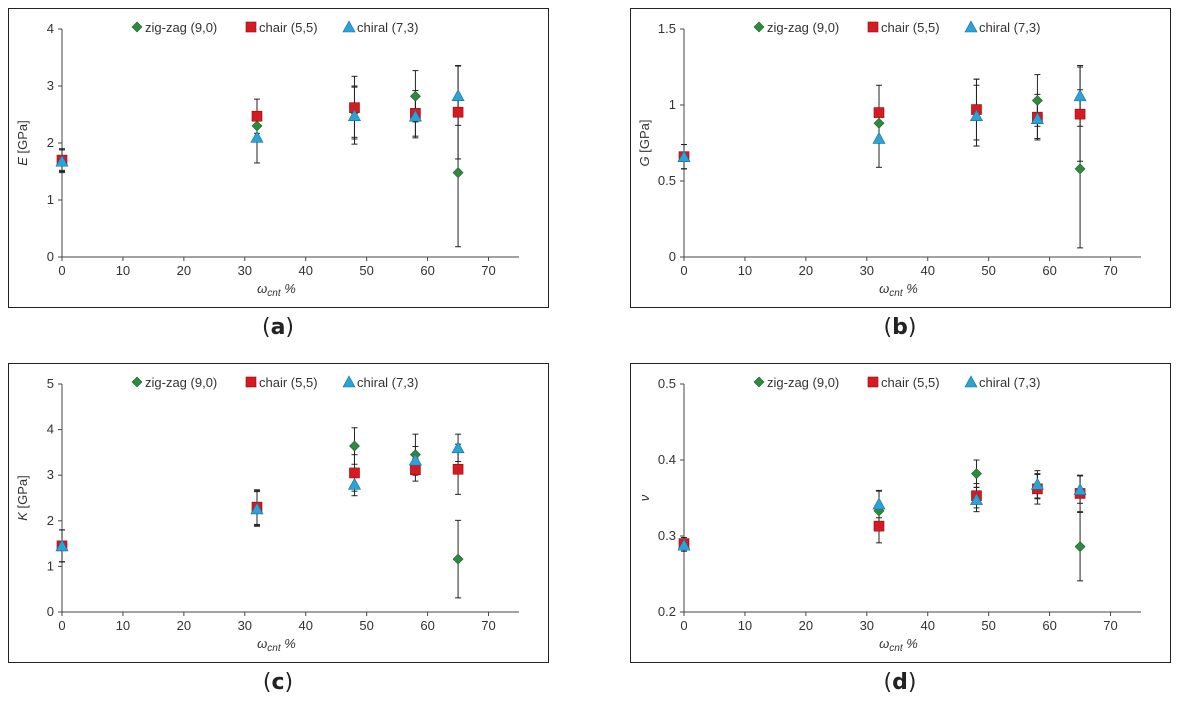 The height and width of the screenshot is (708, 1179). I want to click on y-tick-label: 0.4, so click(667, 459).